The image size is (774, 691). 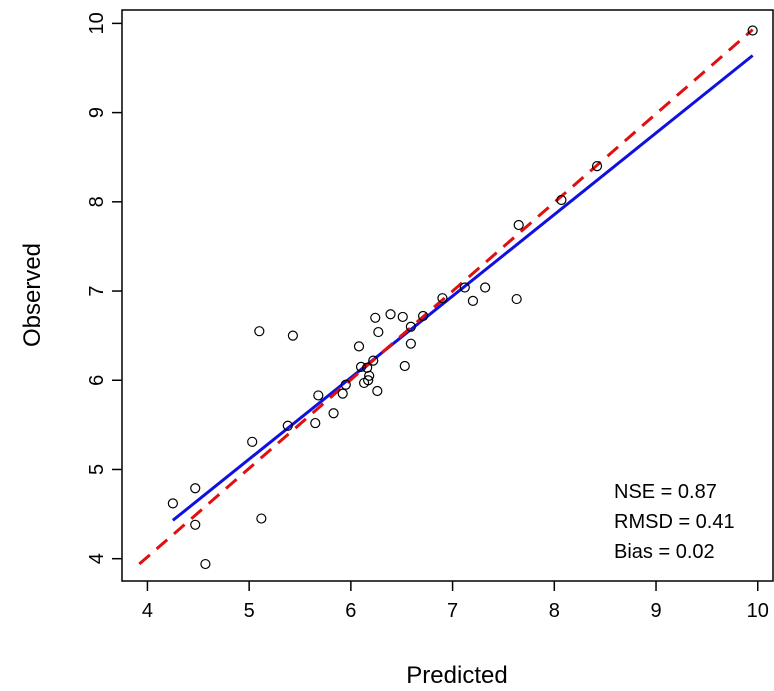 I want to click on y-tick-label: 9, so click(x=97, y=112).